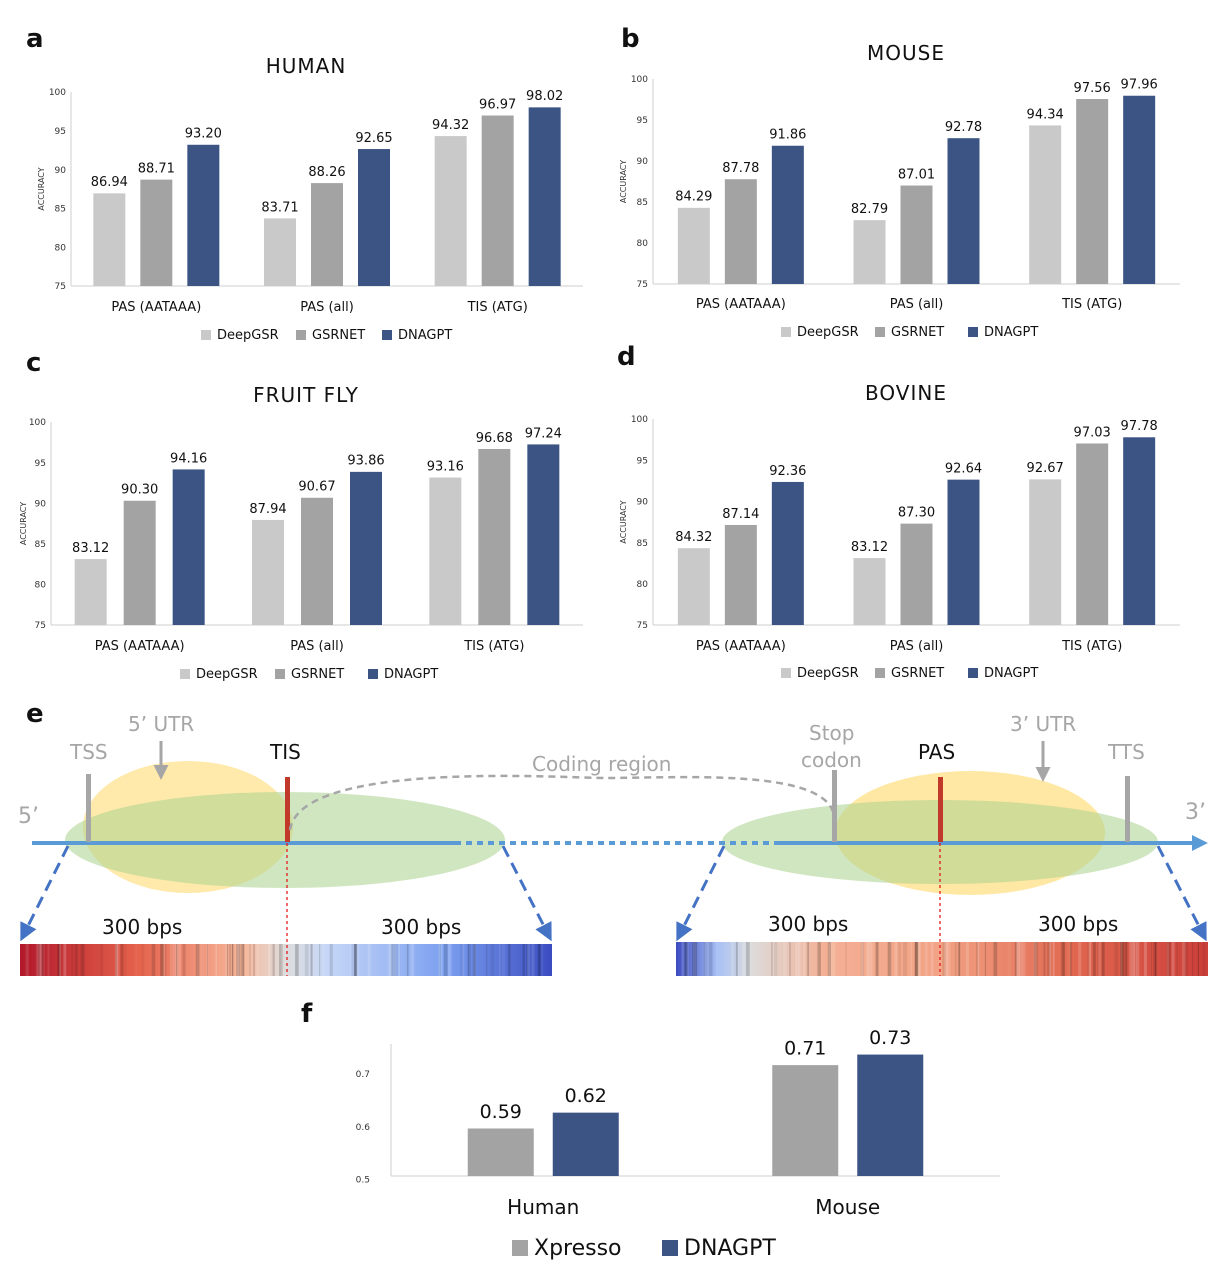 Image resolution: width=1228 pixels, height=1272 pixels. I want to click on c0-bar-dnagpt-pas-aataaa, so click(203, 215).